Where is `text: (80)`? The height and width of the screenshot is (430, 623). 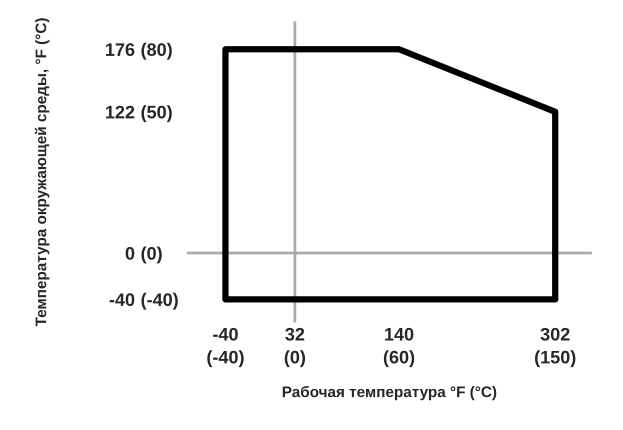 text: (80) is located at coordinates (156, 51).